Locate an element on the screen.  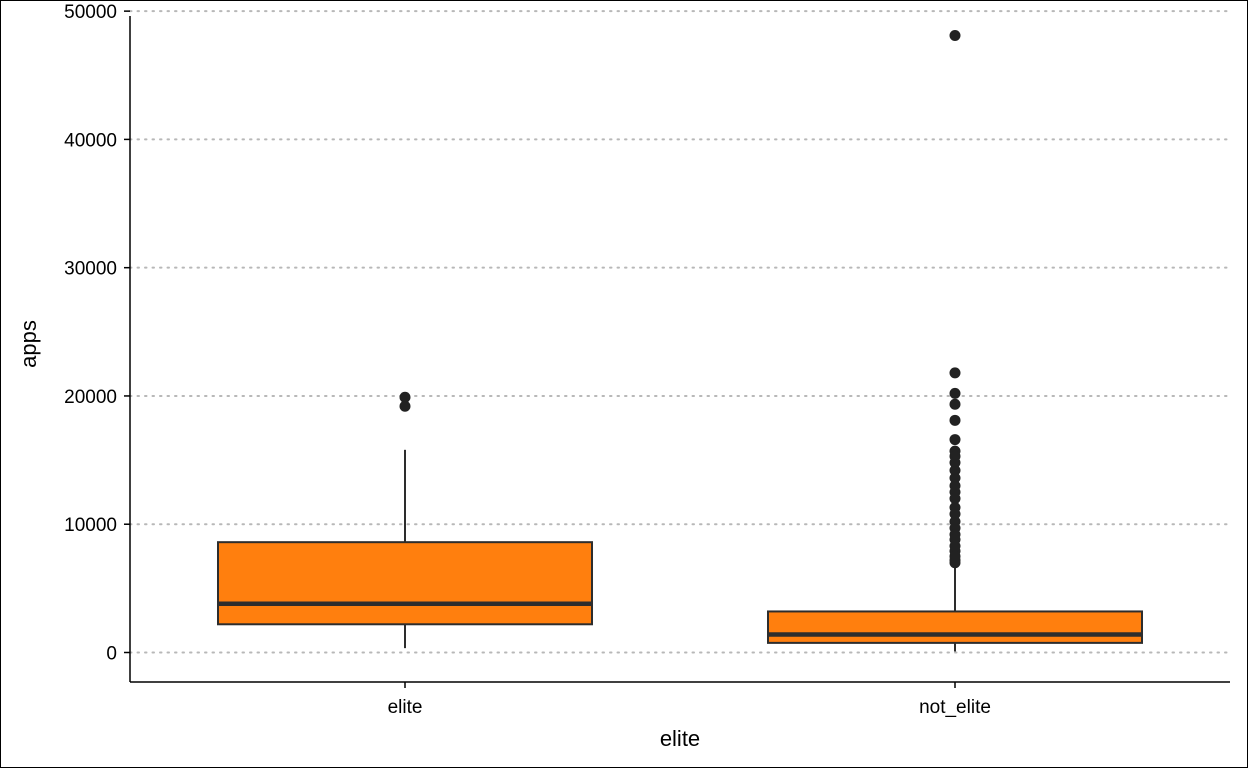
x-tick-label: elite is located at coordinates (405, 707).